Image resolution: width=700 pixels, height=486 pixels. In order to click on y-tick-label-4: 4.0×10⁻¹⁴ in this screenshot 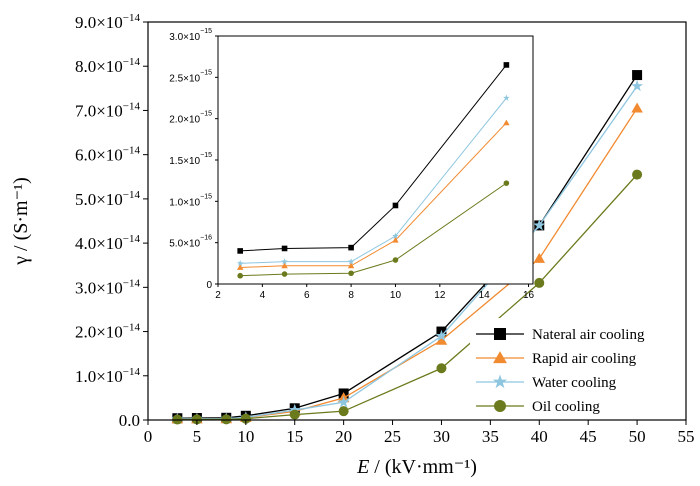, I will do `click(108, 243)`.